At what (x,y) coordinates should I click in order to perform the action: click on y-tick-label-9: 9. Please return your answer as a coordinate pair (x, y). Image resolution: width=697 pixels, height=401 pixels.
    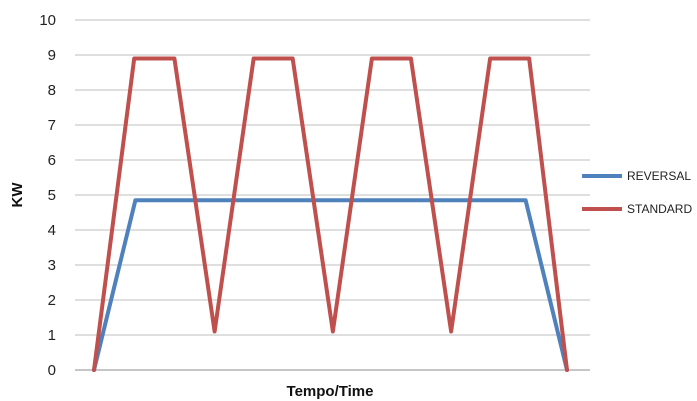
    Looking at the image, I should click on (52, 55).